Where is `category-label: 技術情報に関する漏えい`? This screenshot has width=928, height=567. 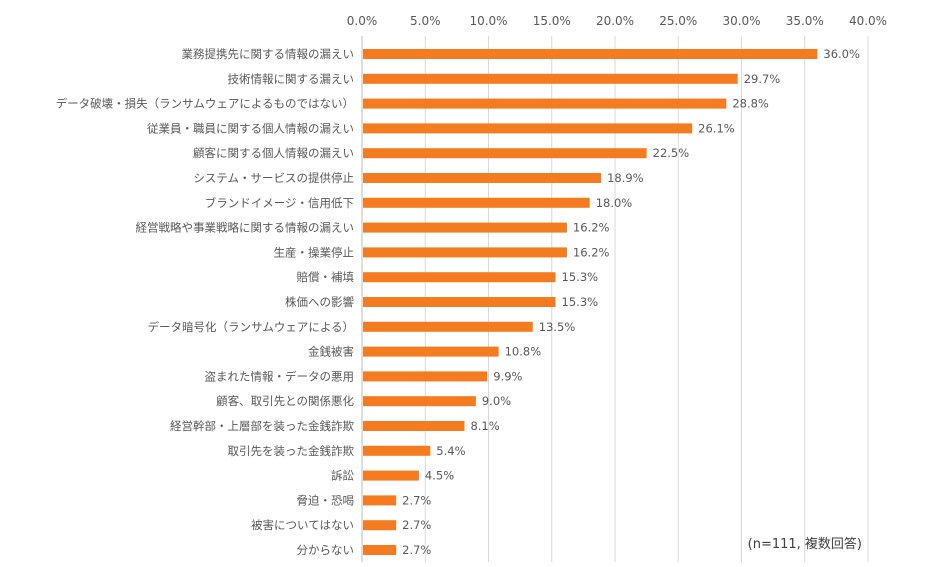 category-label: 技術情報に関する漏えい is located at coordinates (291, 79).